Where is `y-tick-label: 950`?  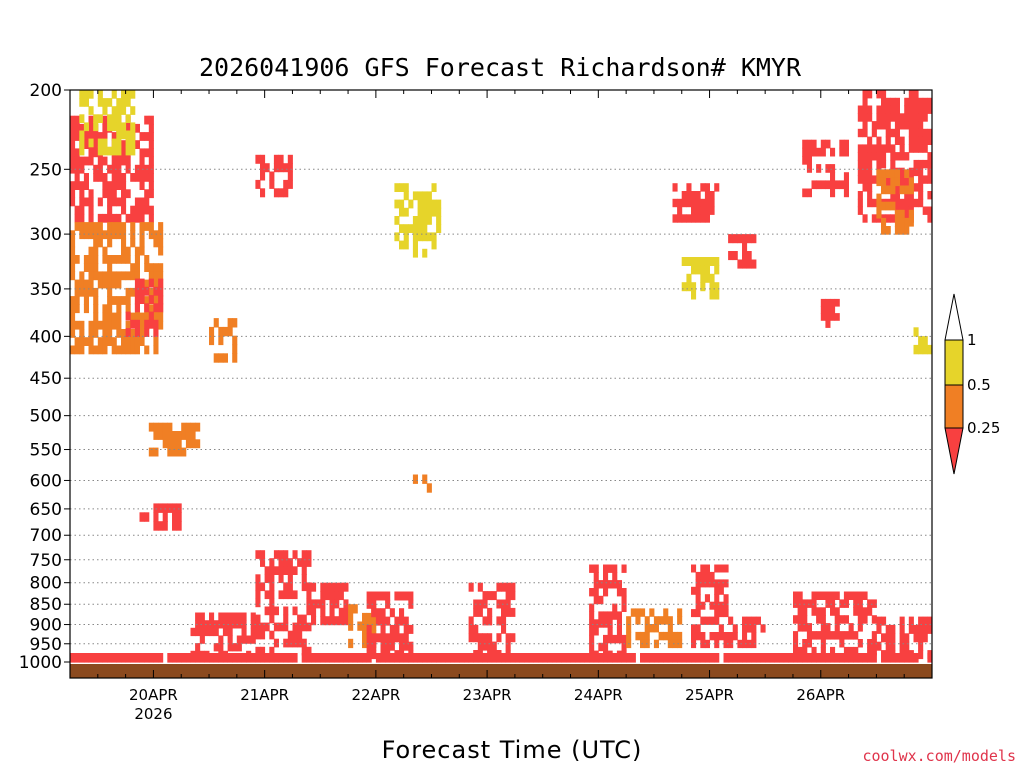 y-tick-label: 950 is located at coordinates (46, 645).